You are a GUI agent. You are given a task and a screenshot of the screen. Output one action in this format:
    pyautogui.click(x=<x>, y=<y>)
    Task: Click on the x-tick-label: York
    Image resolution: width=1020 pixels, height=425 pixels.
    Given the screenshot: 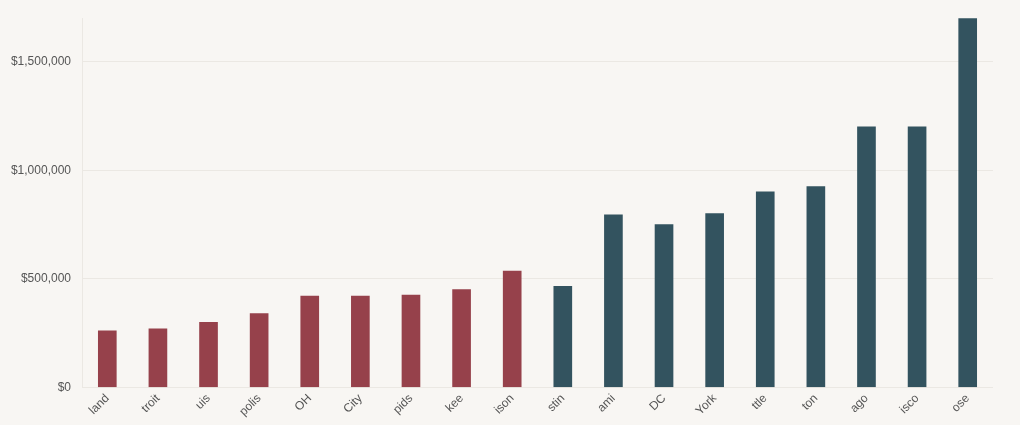 What is the action you would take?
    pyautogui.click(x=706, y=404)
    